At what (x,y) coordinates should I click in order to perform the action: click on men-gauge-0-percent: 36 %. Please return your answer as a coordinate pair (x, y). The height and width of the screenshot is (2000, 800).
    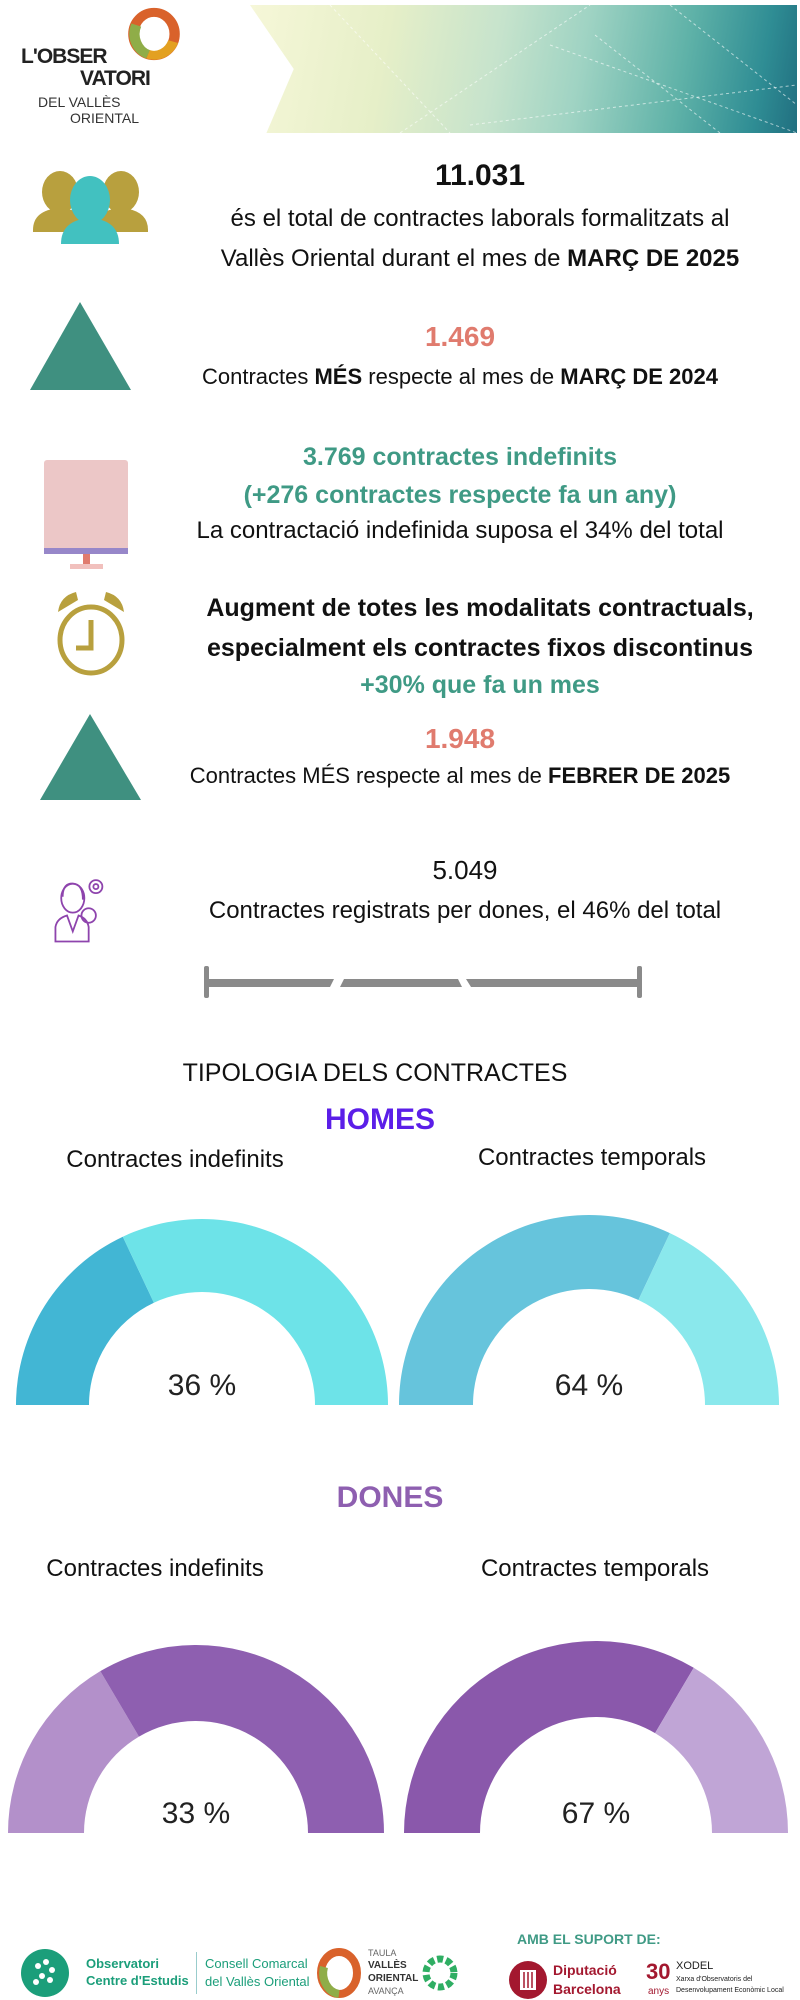
    Looking at the image, I should click on (202, 1385).